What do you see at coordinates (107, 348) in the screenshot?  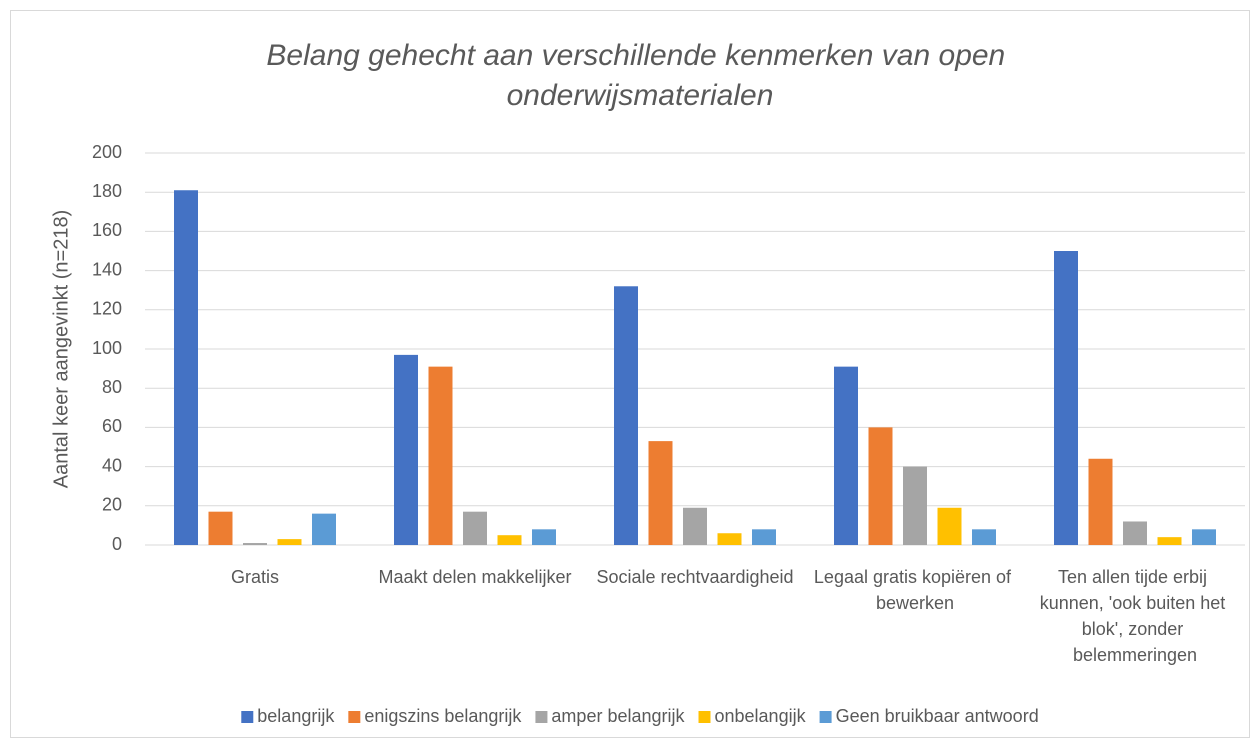 I see `y-tick-label: 100` at bounding box center [107, 348].